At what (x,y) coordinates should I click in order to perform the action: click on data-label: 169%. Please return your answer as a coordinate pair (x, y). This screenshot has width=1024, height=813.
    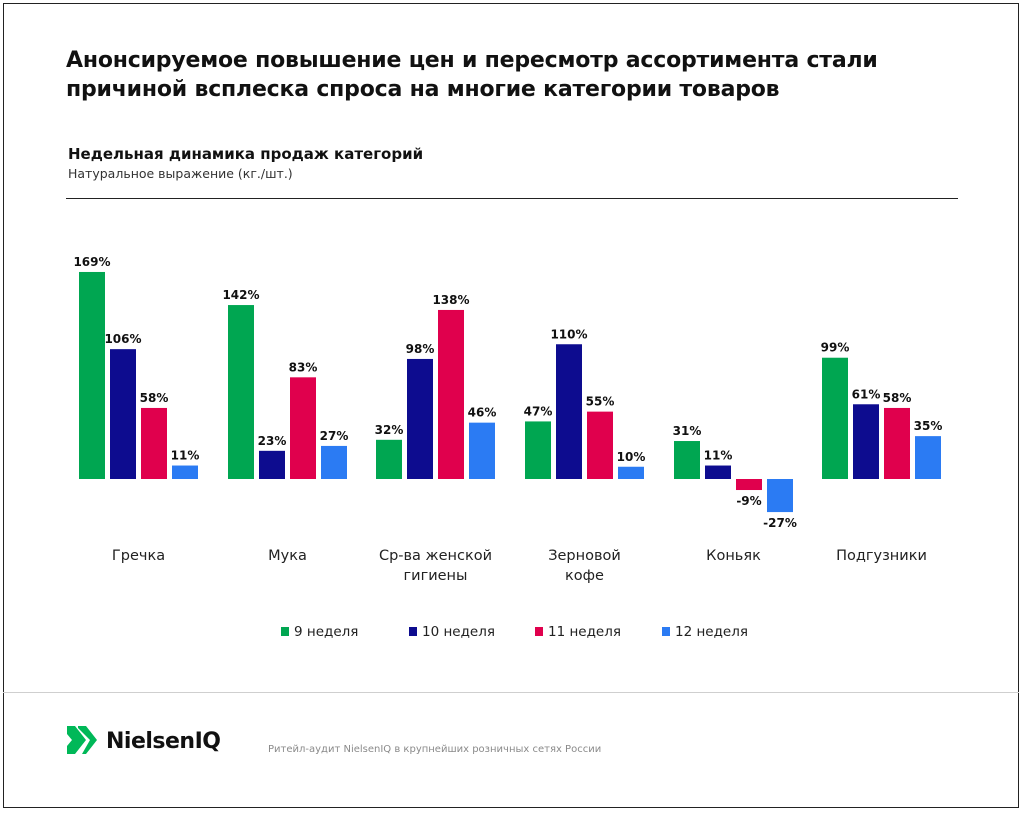
    Looking at the image, I should click on (91, 262).